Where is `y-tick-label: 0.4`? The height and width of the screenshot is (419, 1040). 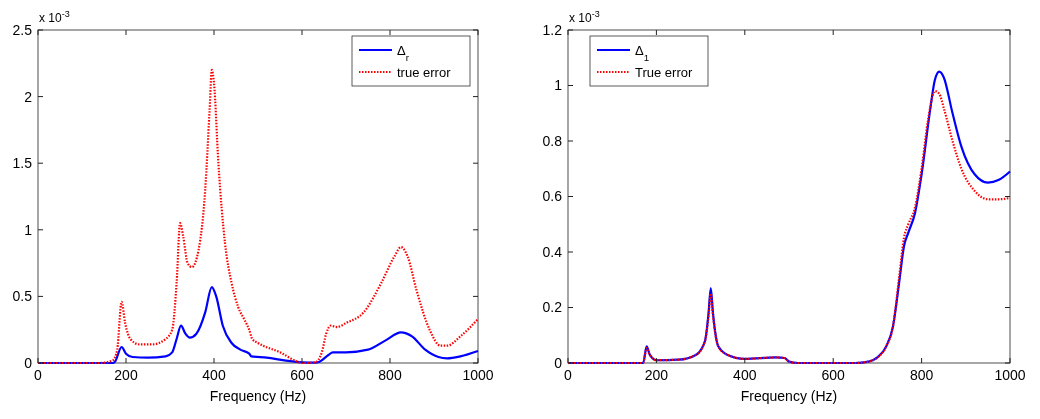 y-tick-label: 0.4 is located at coordinates (552, 251).